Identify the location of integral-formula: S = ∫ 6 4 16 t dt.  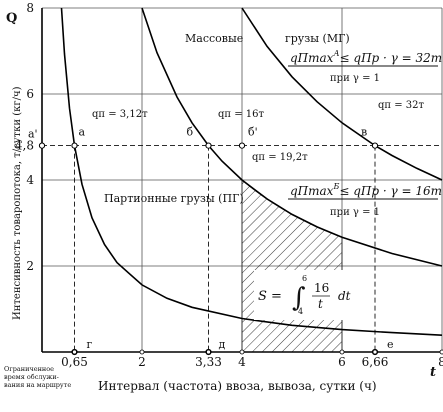
(312, 295).